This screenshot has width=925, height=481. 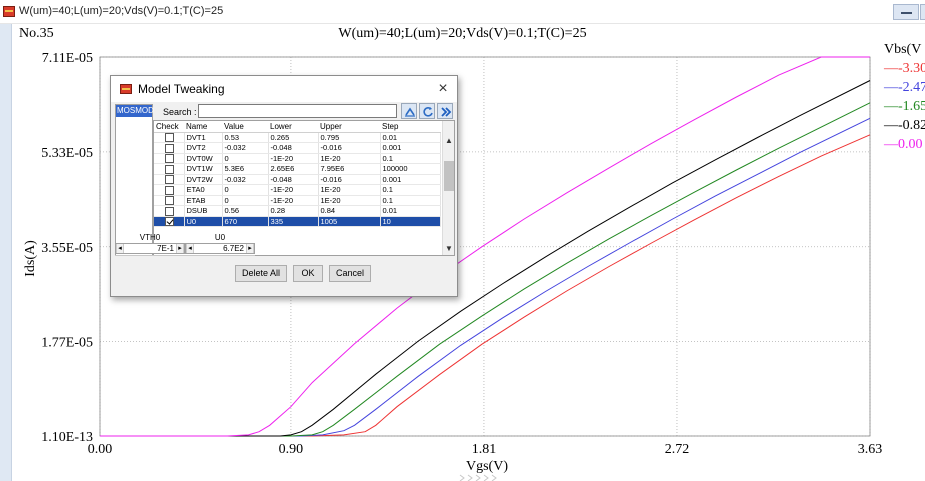 I want to click on cell-lower: 335, so click(x=293, y=222).